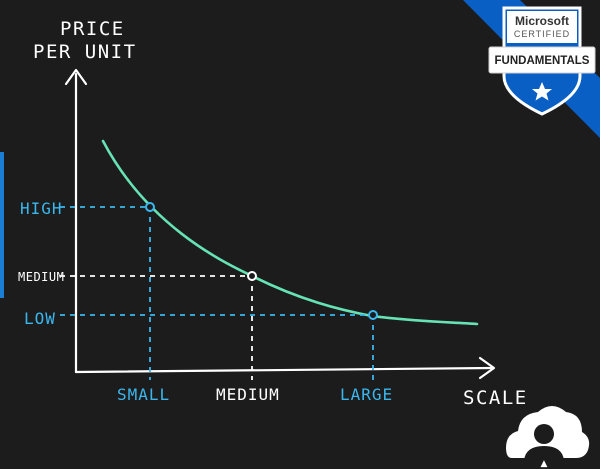 Image resolution: width=600 pixels, height=469 pixels. I want to click on y-axis-label-line2: PER UNIT, so click(85, 52).